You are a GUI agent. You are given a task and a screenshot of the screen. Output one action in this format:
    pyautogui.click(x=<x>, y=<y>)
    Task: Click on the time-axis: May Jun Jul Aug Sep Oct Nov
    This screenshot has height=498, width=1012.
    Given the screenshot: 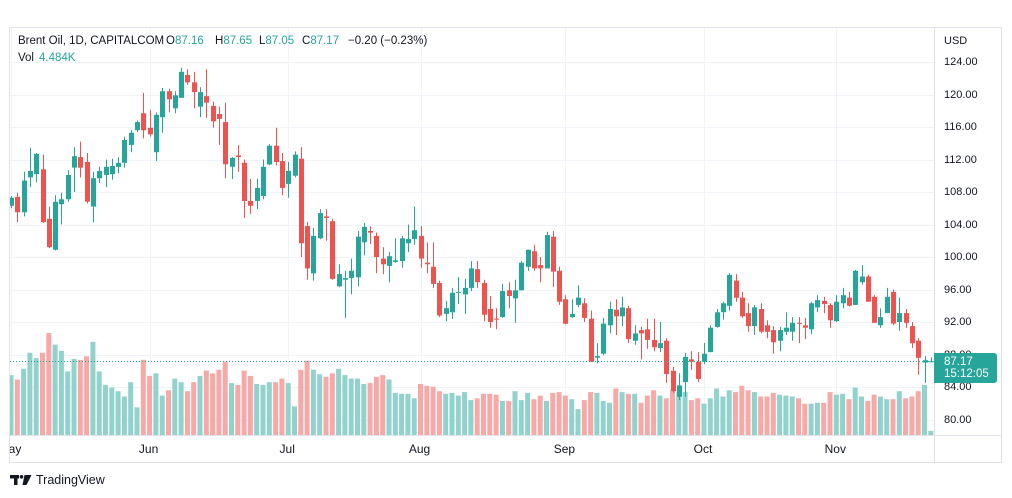 What is the action you would take?
    pyautogui.click(x=472, y=449)
    